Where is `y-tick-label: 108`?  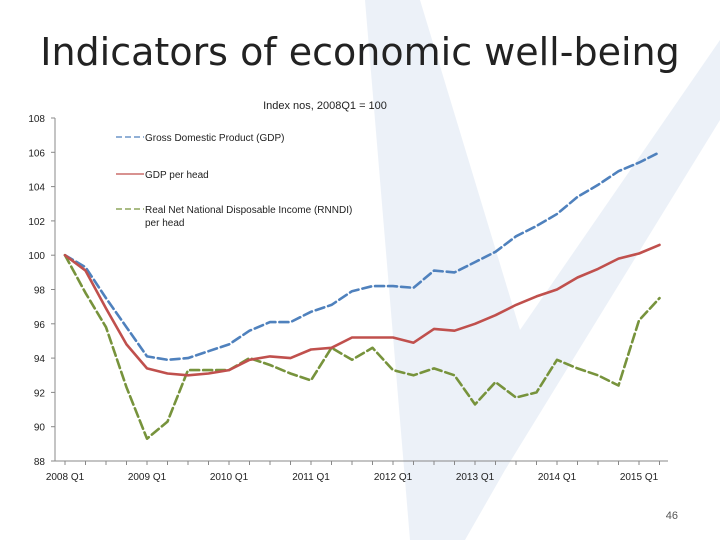
y-tick-label: 108 is located at coordinates (36, 119).